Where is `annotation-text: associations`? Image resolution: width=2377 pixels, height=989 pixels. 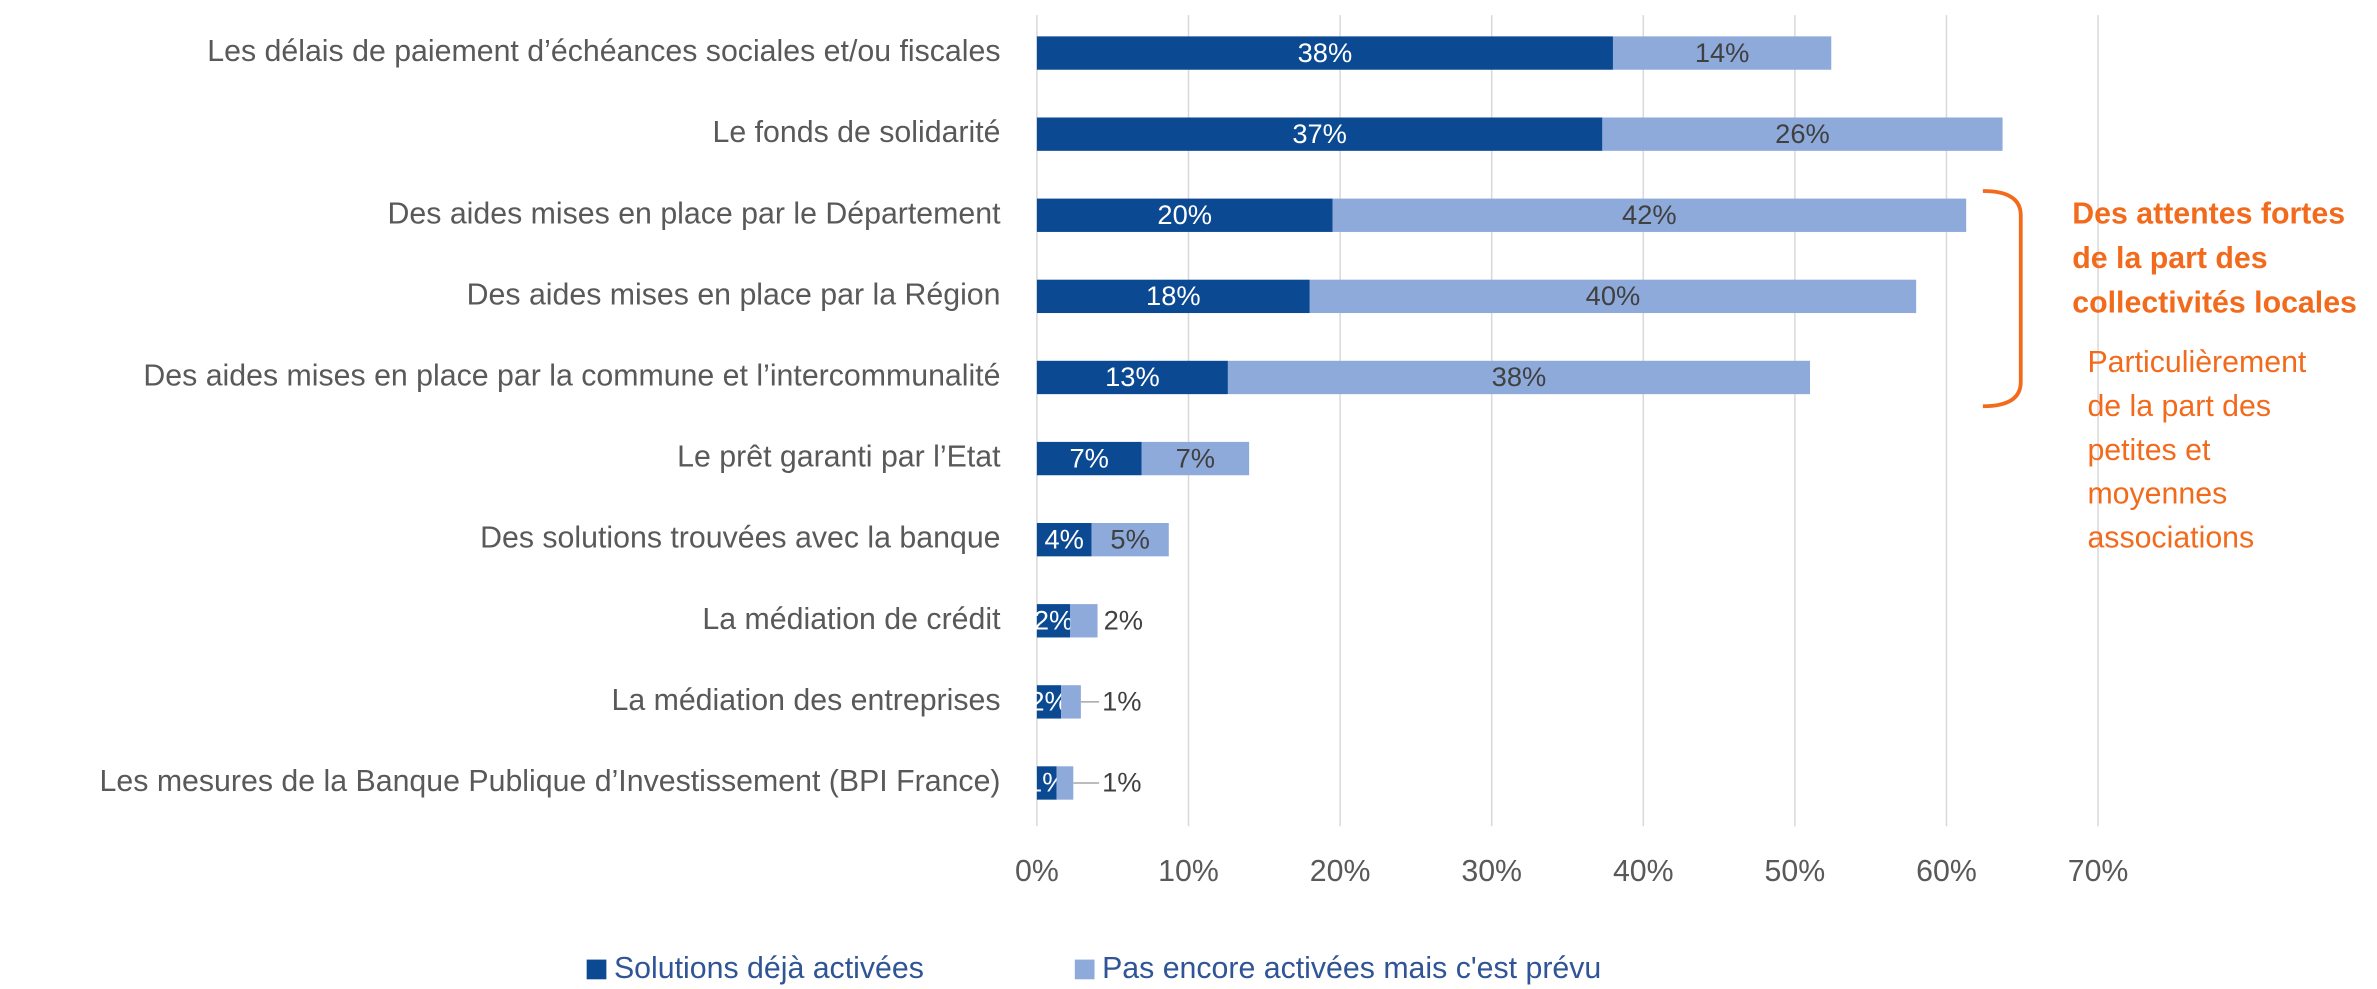 annotation-text: associations is located at coordinates (2170, 538).